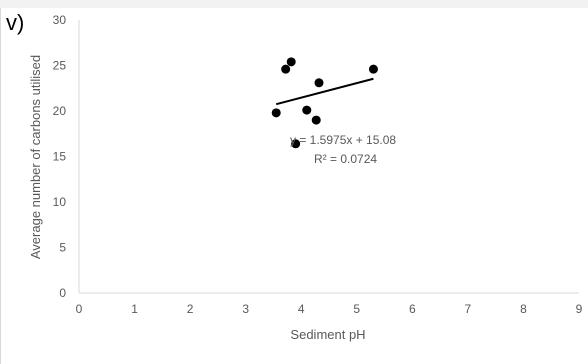  I want to click on x-tick-label: 8, so click(523, 309).